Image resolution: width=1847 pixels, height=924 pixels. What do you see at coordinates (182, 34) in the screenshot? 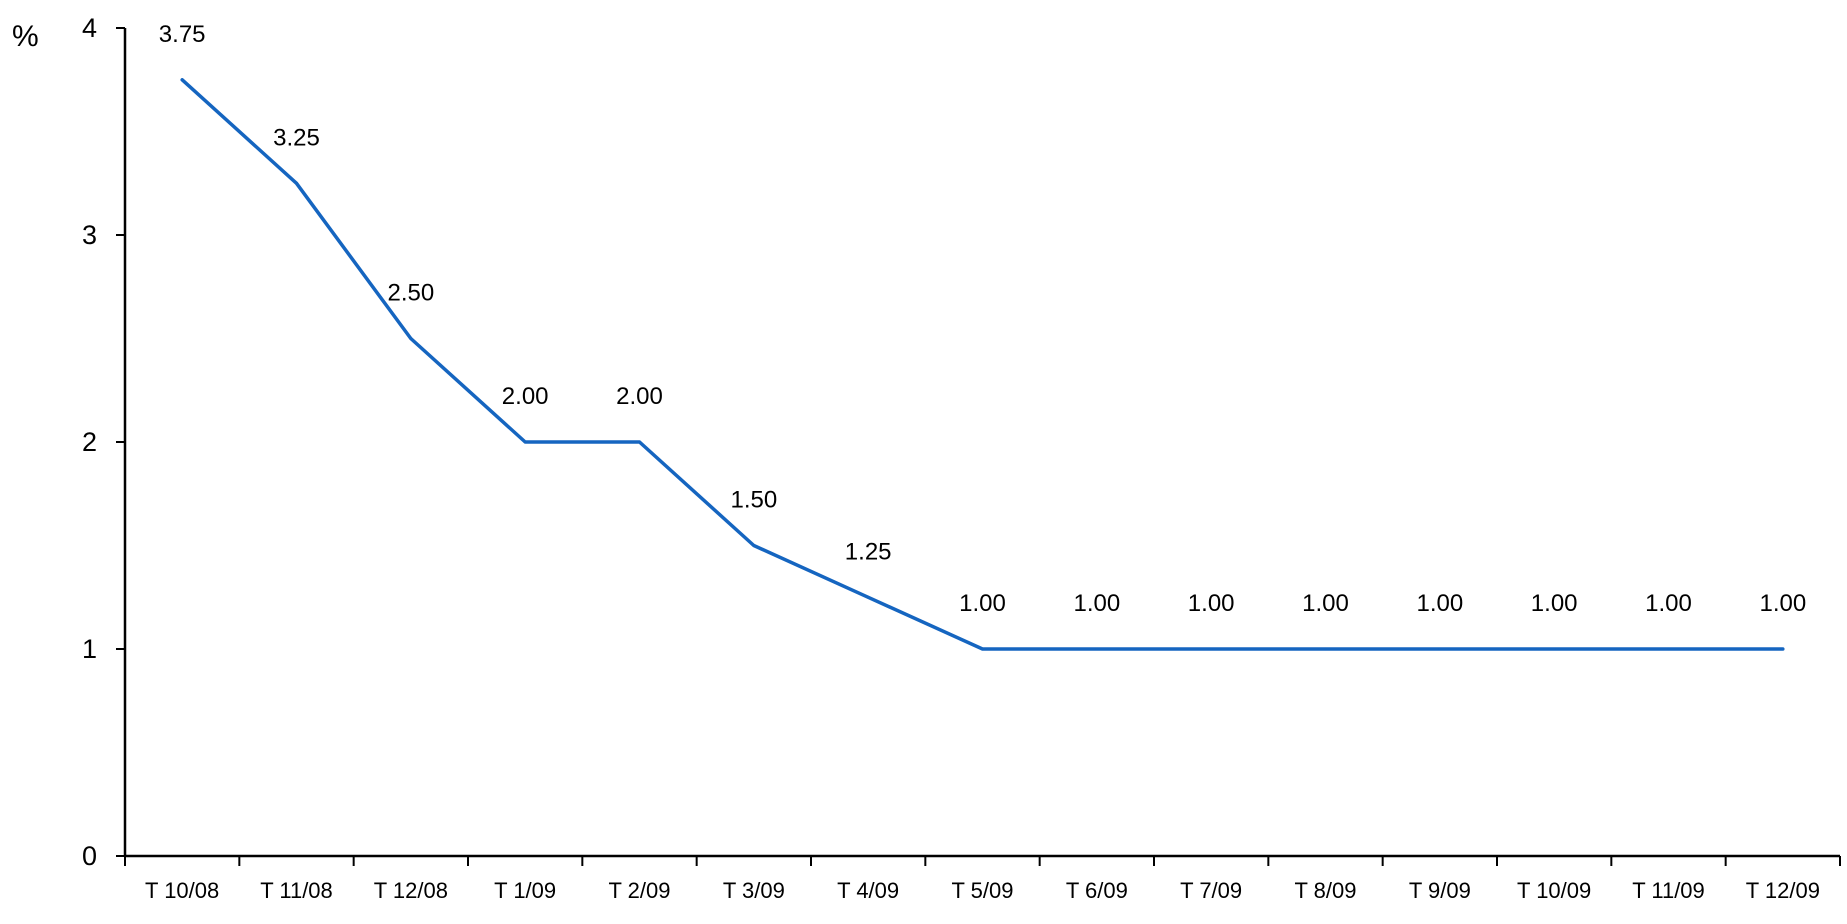
I see `data-label: 3.75` at bounding box center [182, 34].